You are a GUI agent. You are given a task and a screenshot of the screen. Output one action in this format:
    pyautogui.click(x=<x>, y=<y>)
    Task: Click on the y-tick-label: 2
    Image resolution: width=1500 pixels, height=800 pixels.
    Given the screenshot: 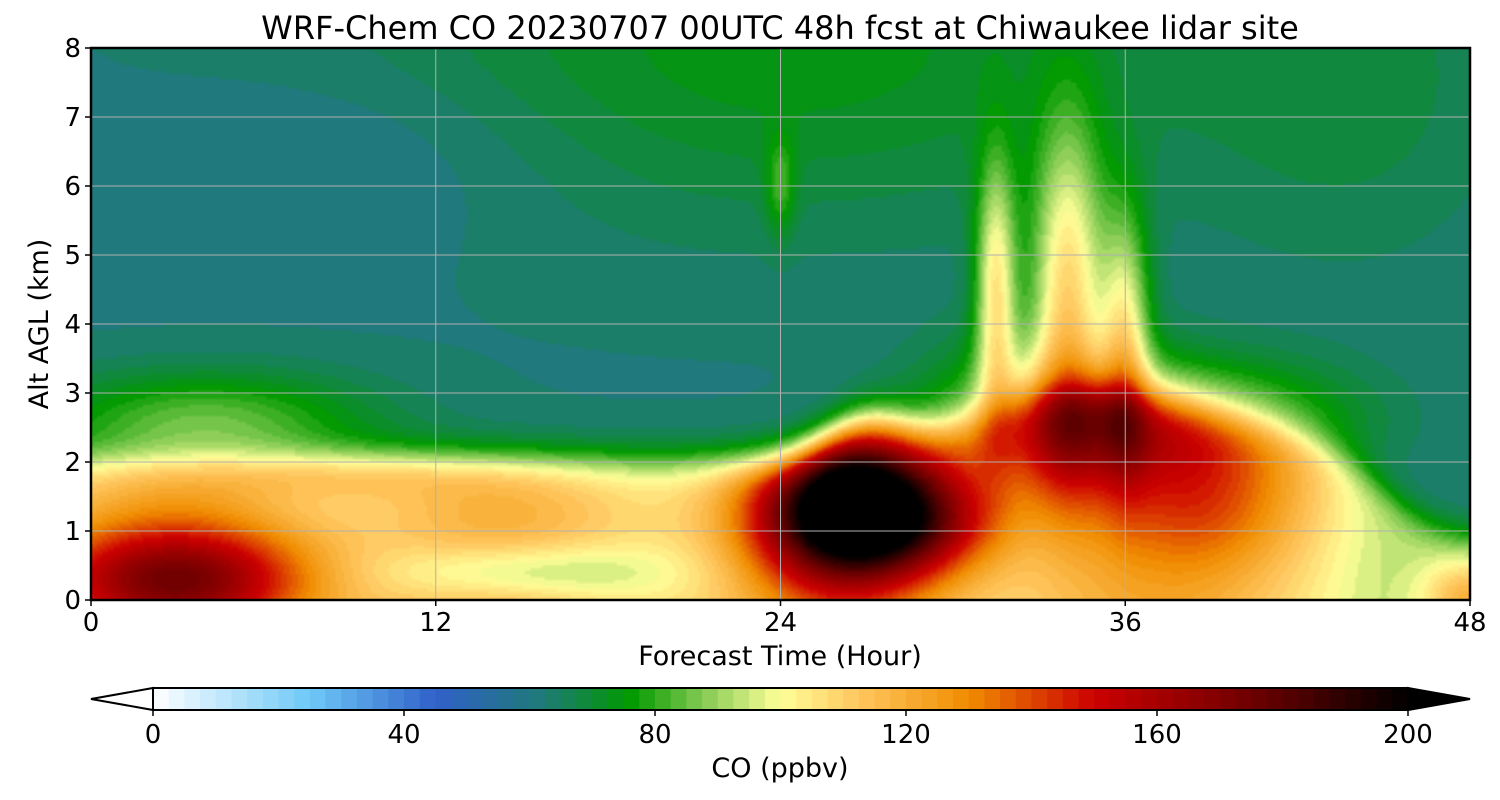 What is the action you would take?
    pyautogui.click(x=72, y=463)
    